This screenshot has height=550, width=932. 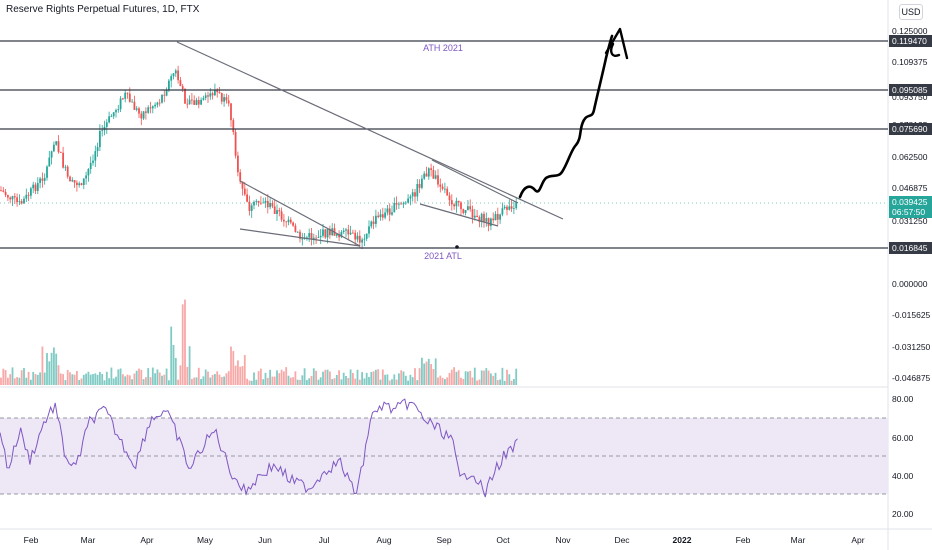 I want to click on volume-tick: -0.031250, so click(x=911, y=347).